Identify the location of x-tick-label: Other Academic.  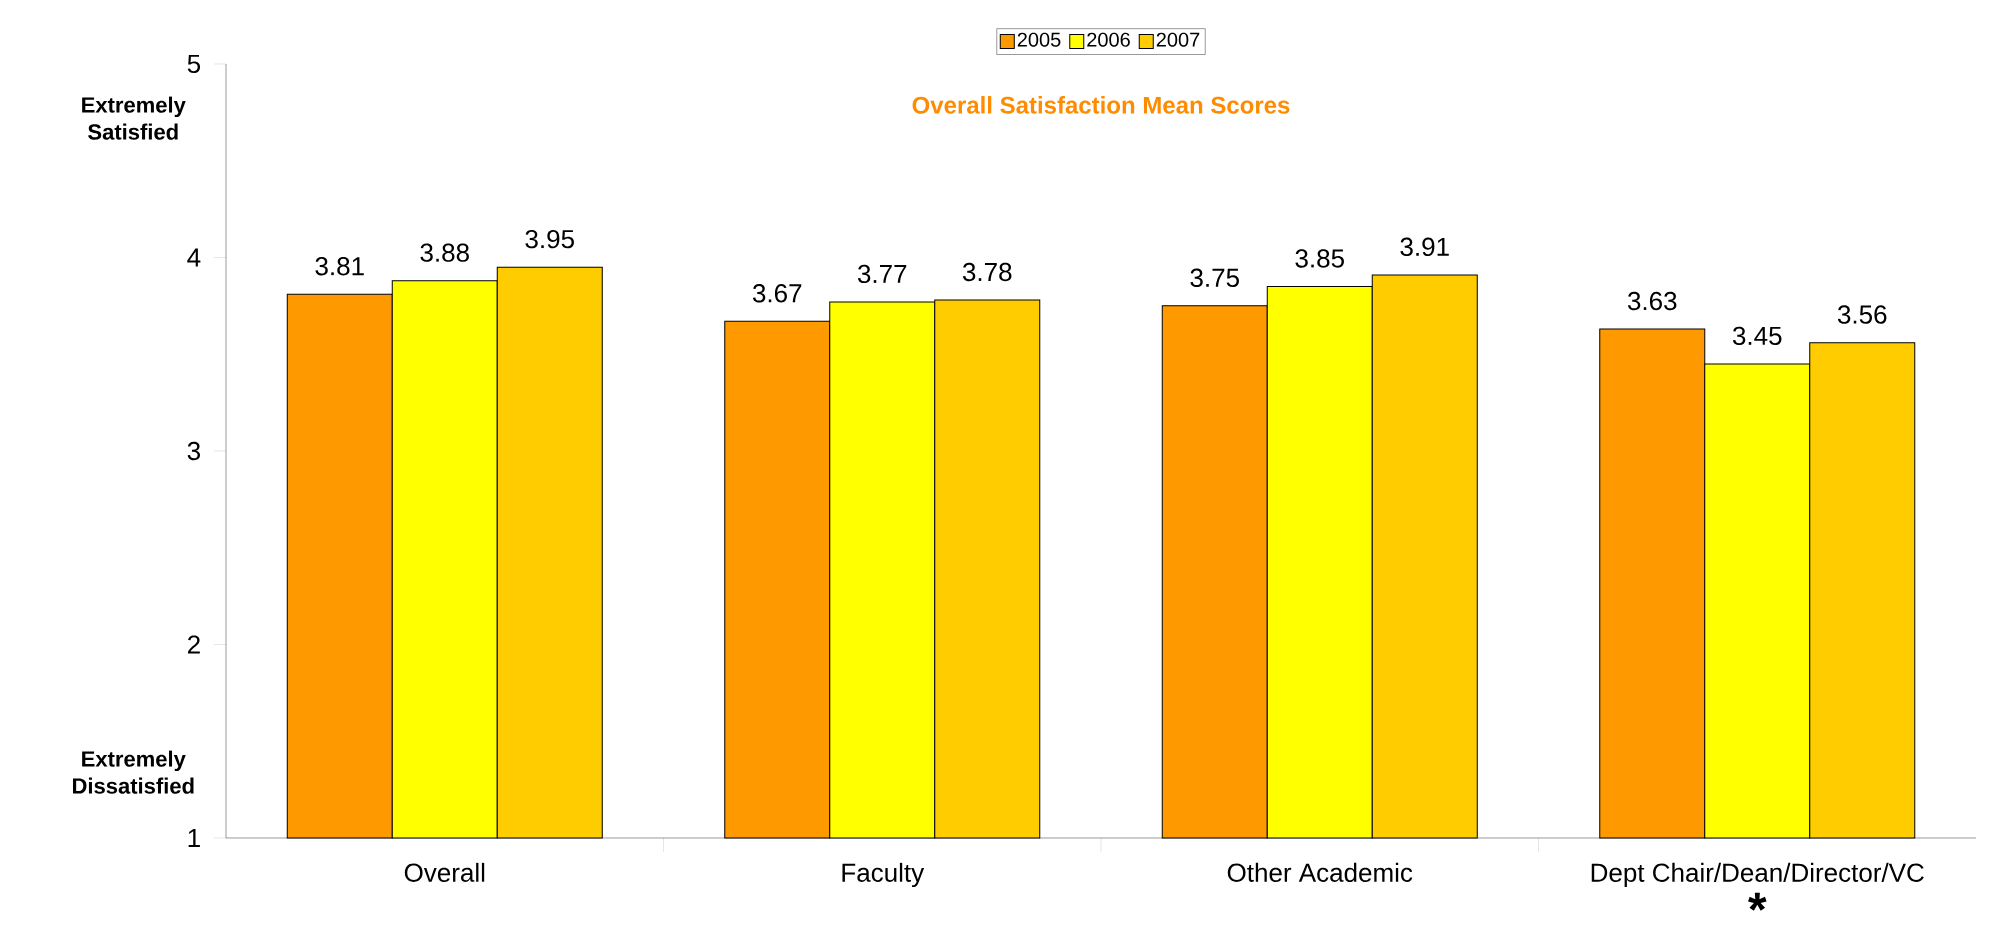
(1320, 872).